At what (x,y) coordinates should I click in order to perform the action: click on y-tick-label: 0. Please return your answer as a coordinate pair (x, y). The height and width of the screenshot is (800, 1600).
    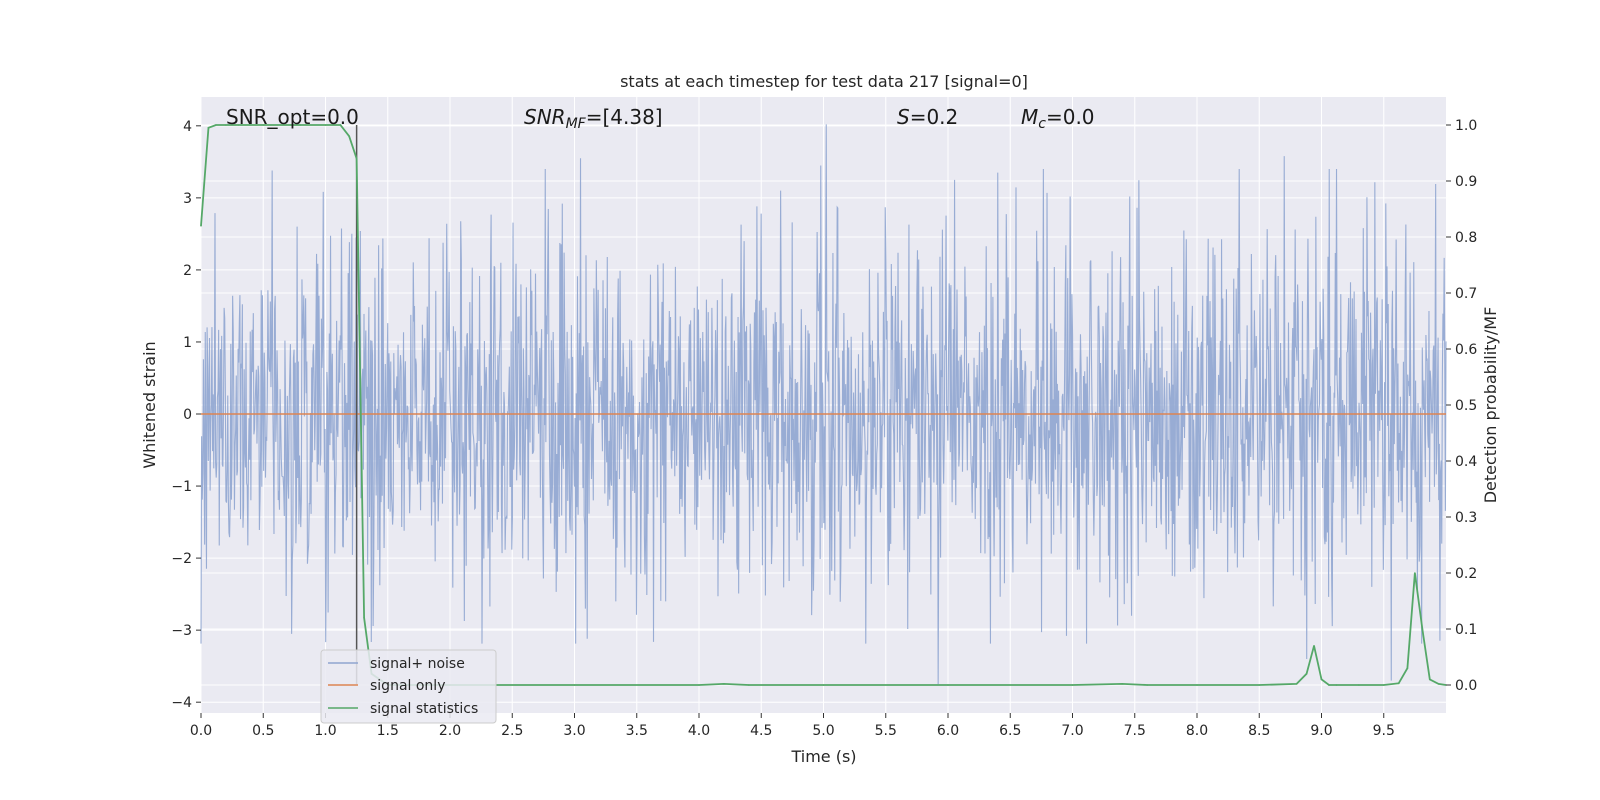
    Looking at the image, I should click on (187, 415).